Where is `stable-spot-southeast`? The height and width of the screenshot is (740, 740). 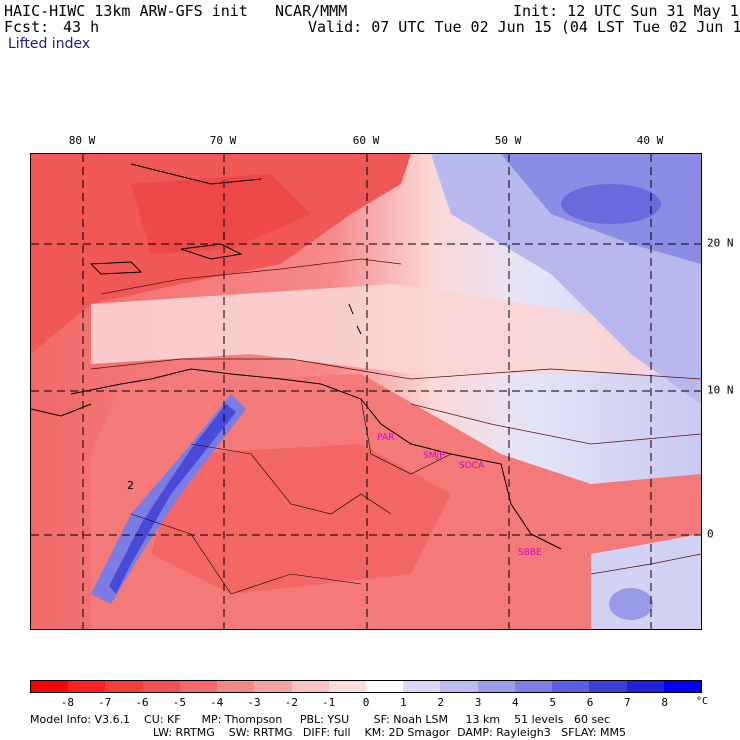 stable-spot-southeast is located at coordinates (631, 604).